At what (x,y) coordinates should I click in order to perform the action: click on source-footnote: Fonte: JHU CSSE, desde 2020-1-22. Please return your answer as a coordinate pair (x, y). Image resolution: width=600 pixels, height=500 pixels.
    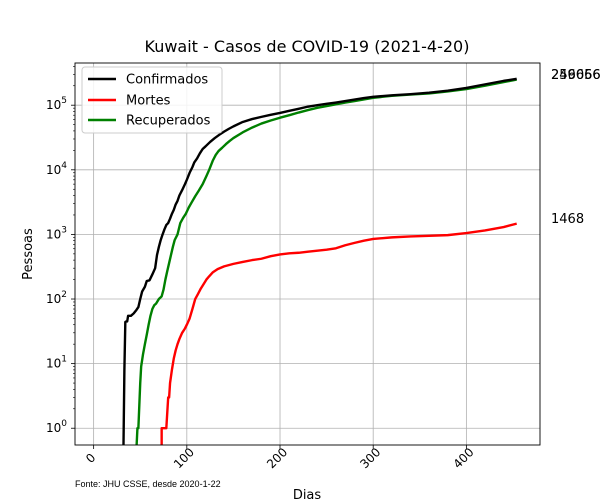
    Looking at the image, I should click on (148, 484).